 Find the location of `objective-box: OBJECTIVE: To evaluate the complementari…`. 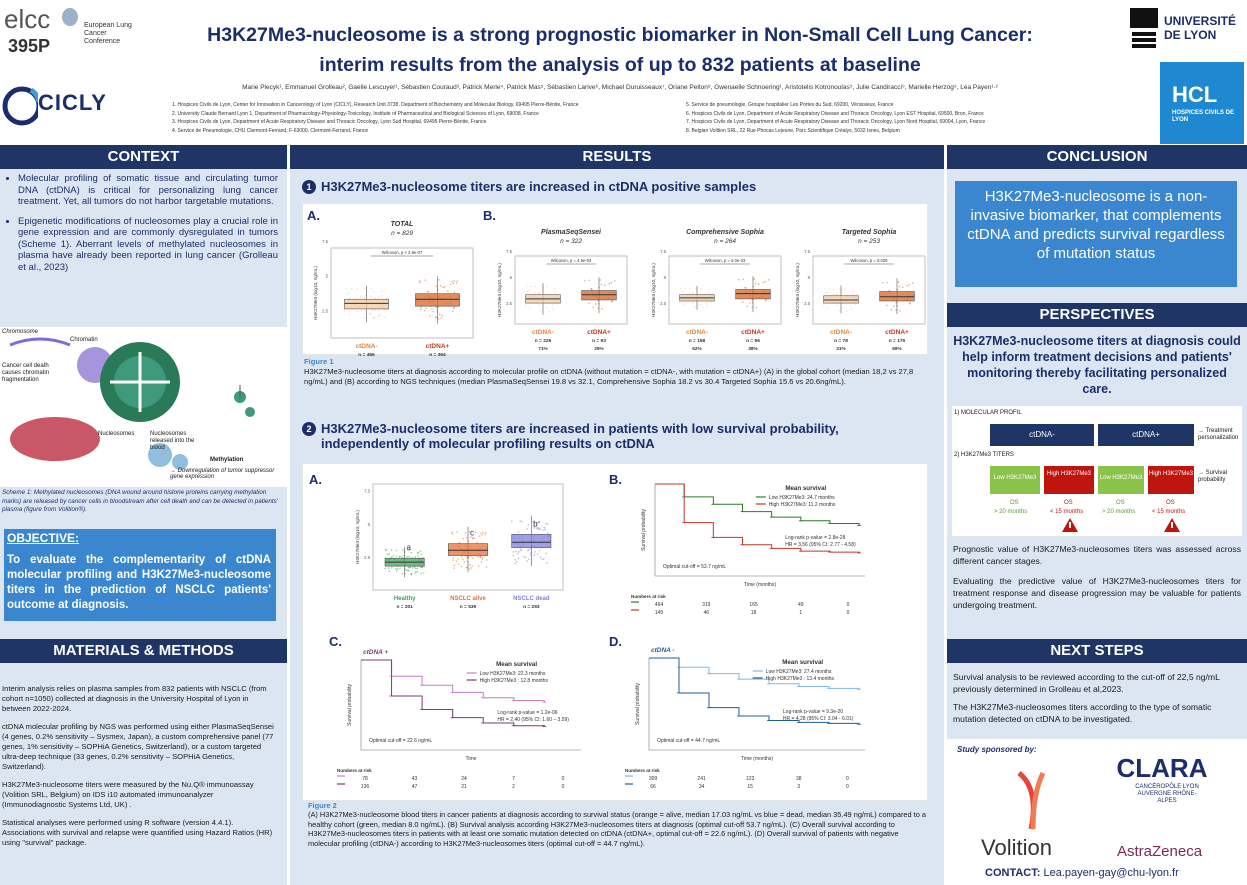

objective-box: OBJECTIVE: To evaluate the complementari… is located at coordinates (140, 575).